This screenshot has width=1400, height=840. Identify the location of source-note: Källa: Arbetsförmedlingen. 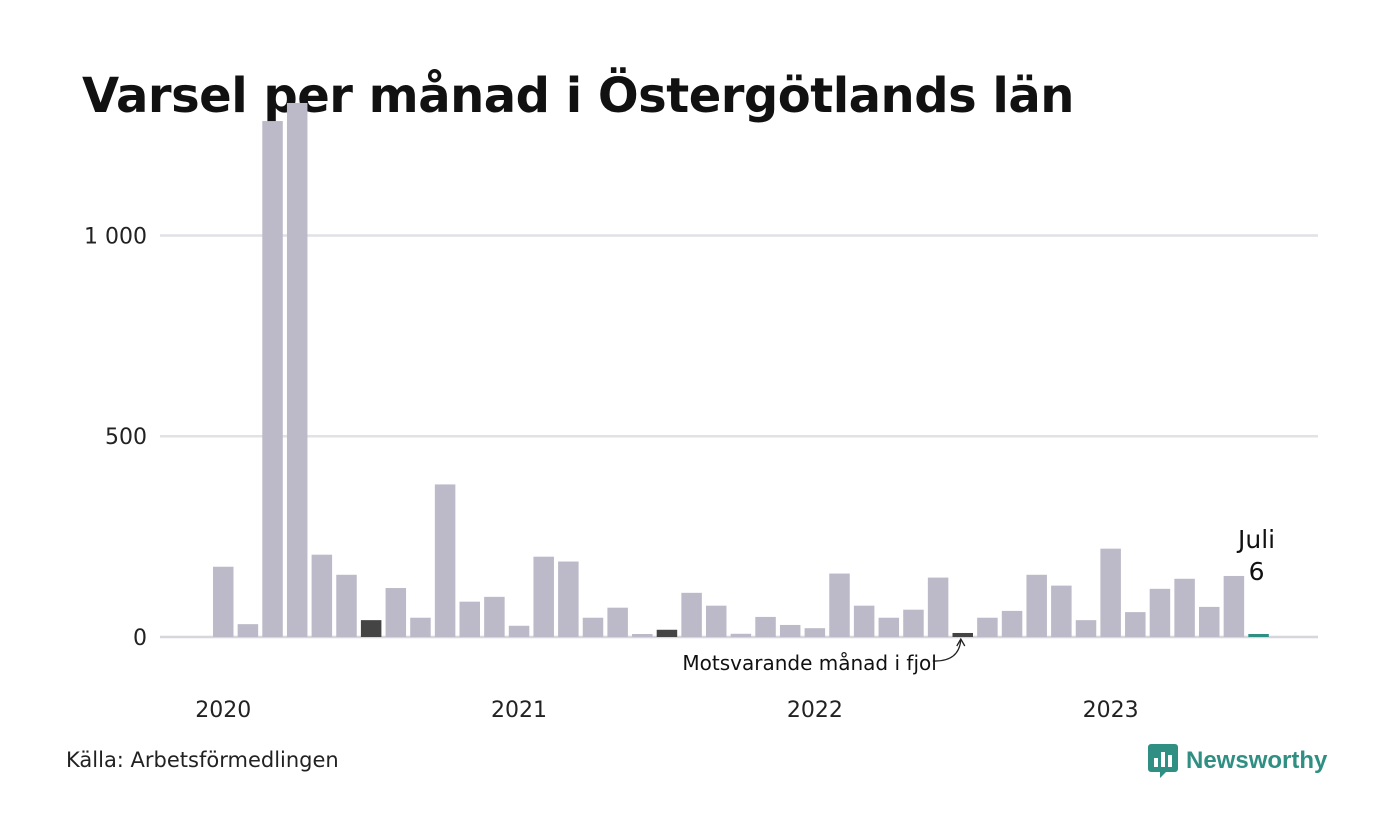
(202, 760).